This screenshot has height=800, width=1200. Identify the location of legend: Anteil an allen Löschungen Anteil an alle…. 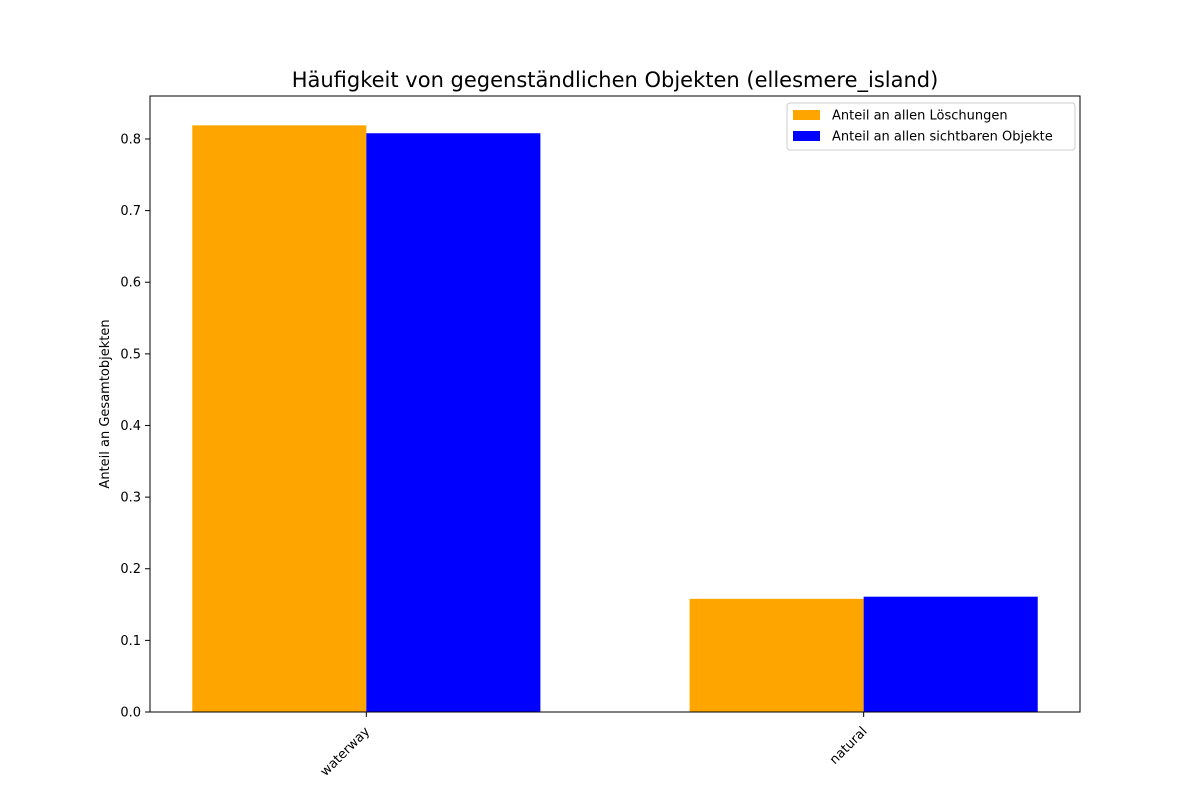
(931, 126).